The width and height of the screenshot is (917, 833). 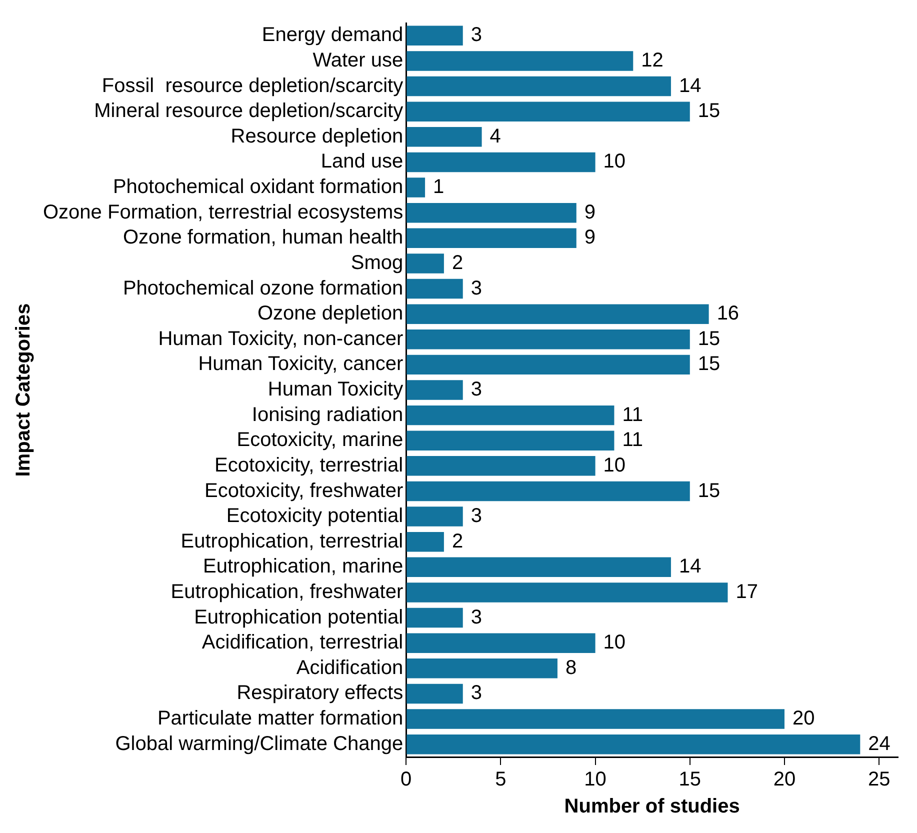 I want to click on y-tick-label: Fossil resource depletion/scarcity, so click(x=253, y=85).